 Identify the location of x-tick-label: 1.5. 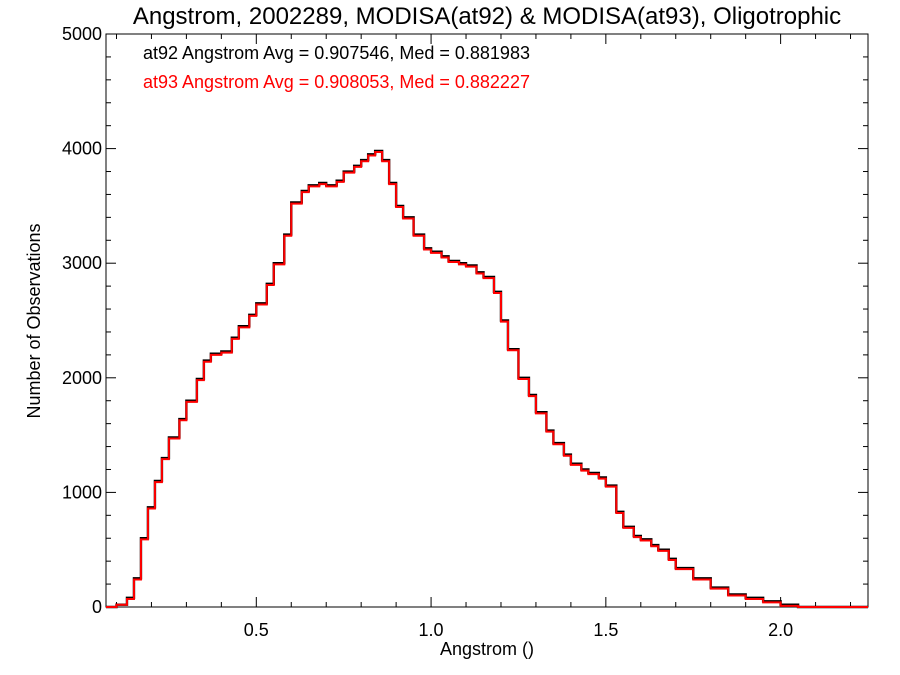
(605, 630).